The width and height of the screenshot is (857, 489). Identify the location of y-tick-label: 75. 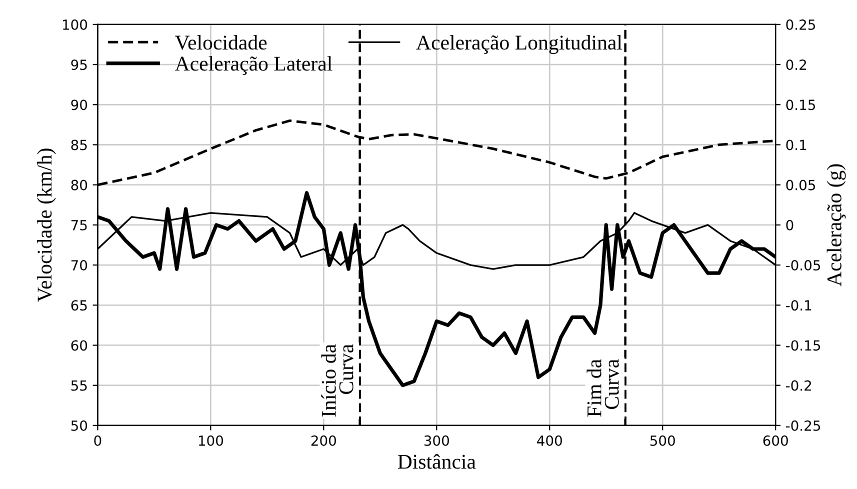
(79, 225).